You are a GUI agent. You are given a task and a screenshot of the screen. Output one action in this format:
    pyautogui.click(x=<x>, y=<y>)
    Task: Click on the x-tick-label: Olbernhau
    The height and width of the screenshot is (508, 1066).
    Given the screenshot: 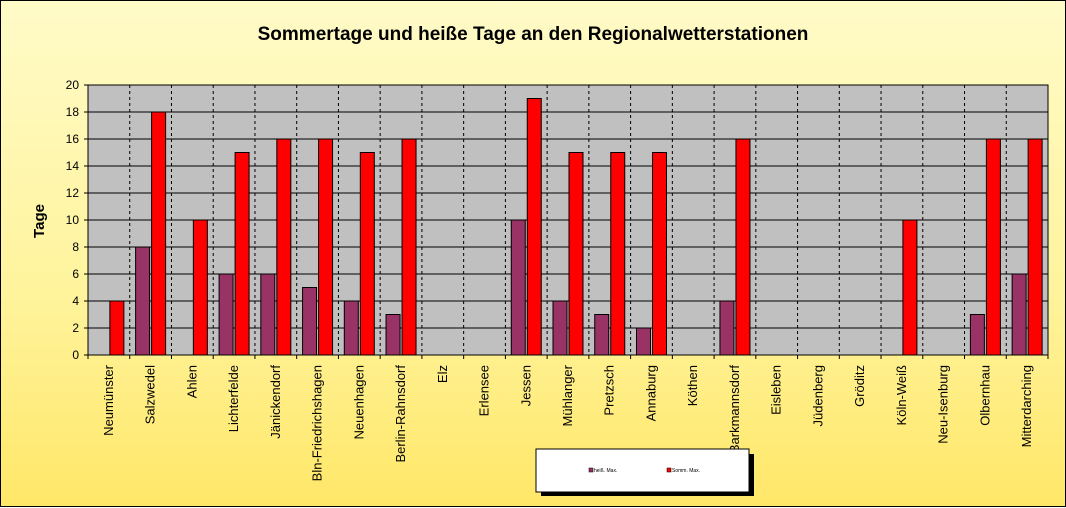 What is the action you would take?
    pyautogui.click(x=984, y=395)
    